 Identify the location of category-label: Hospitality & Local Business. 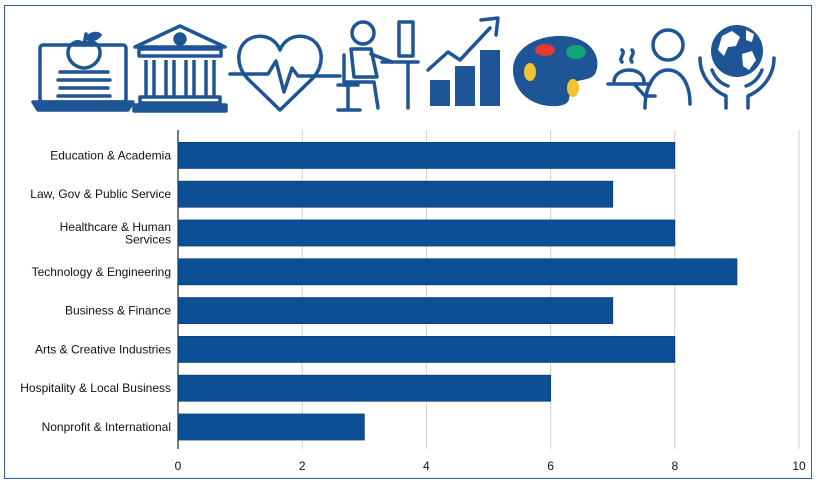
(95, 388).